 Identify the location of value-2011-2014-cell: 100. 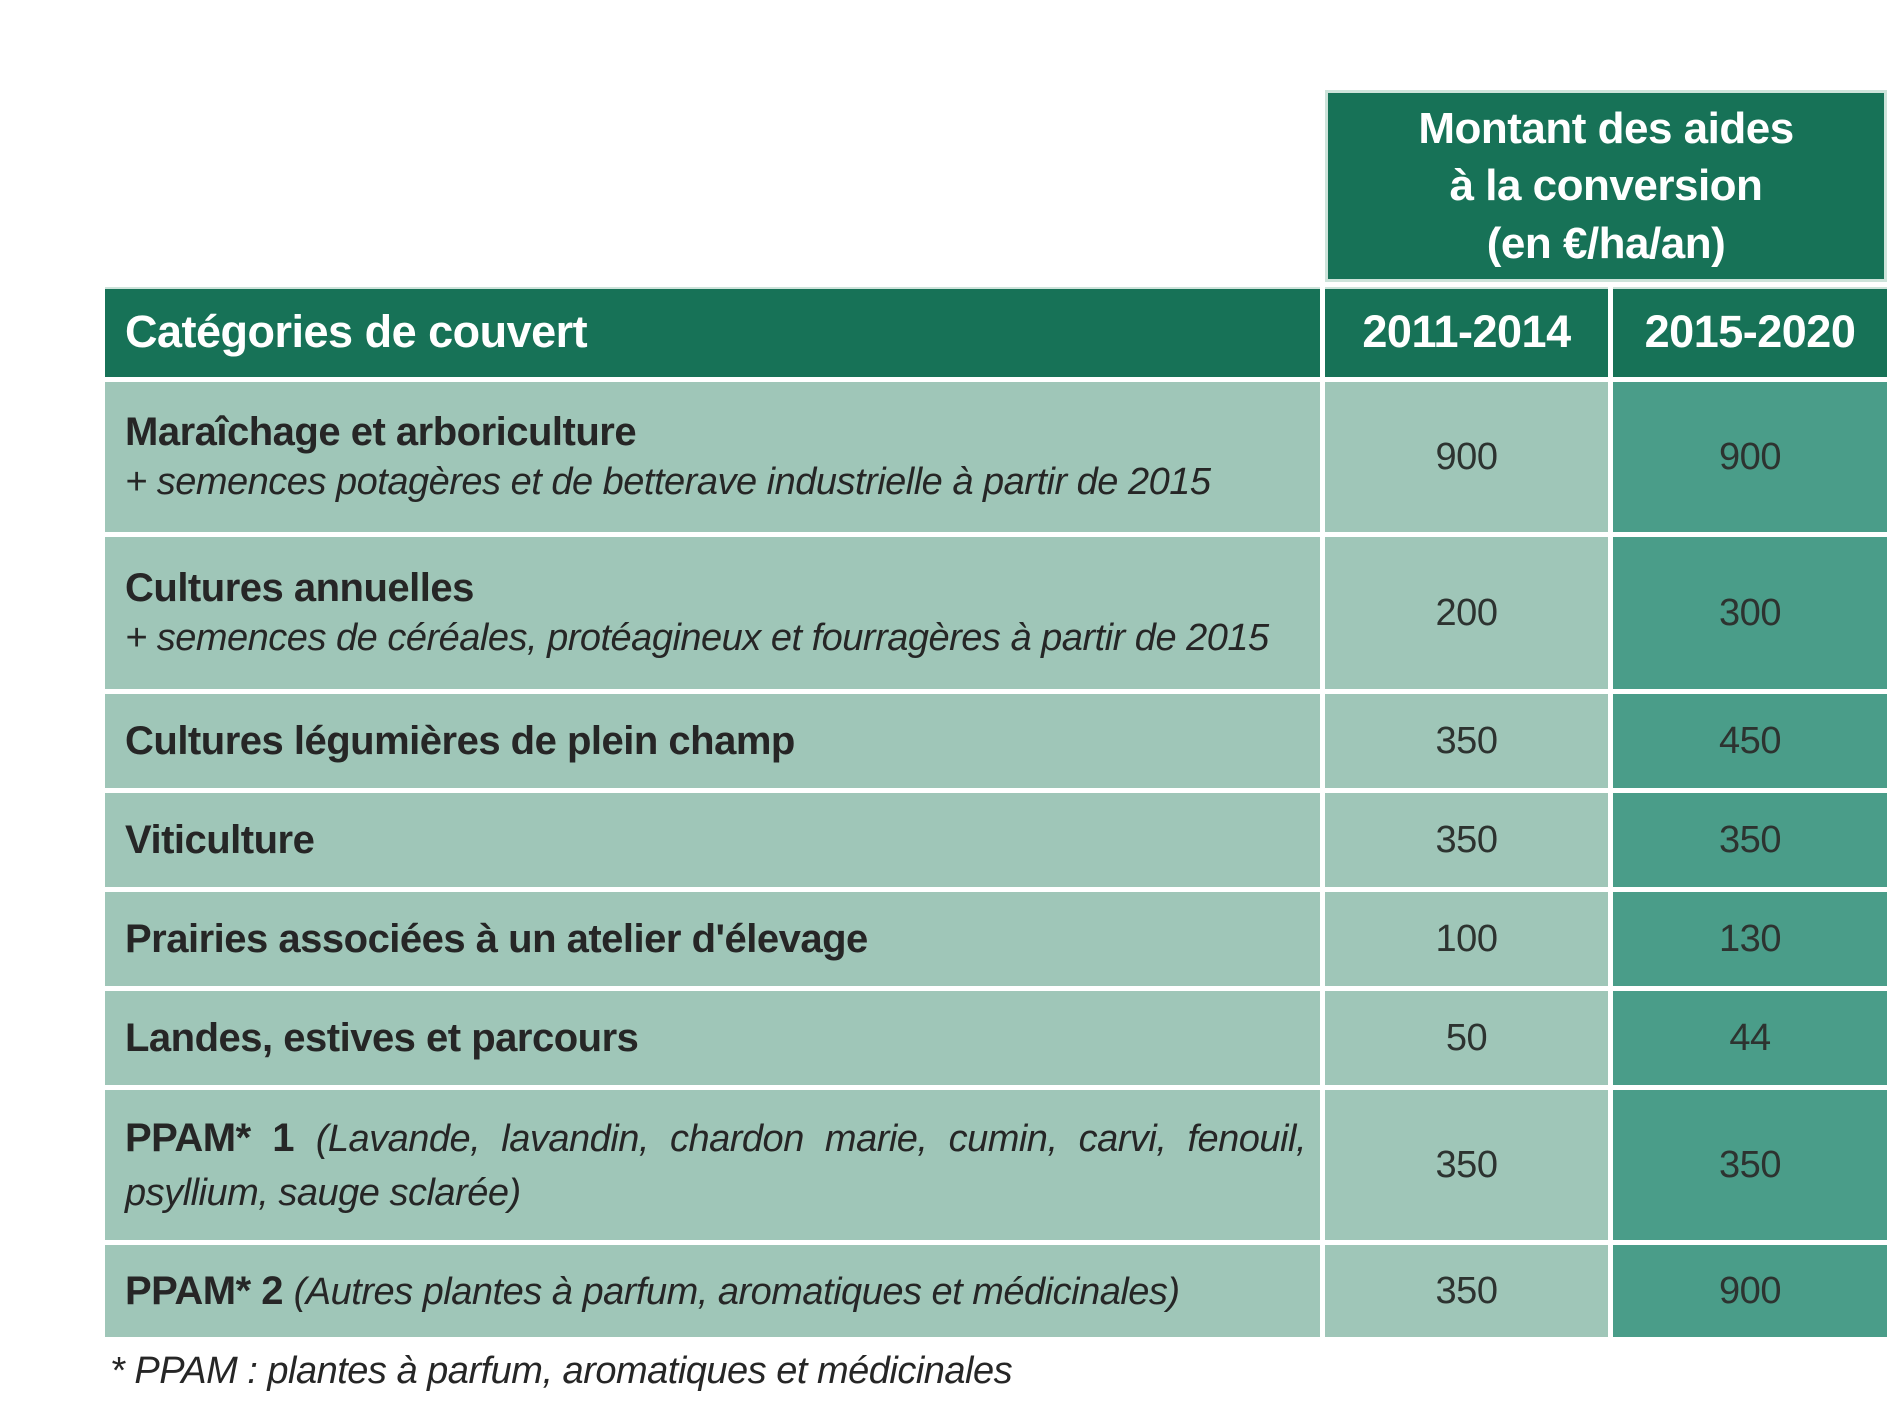
(1466, 939).